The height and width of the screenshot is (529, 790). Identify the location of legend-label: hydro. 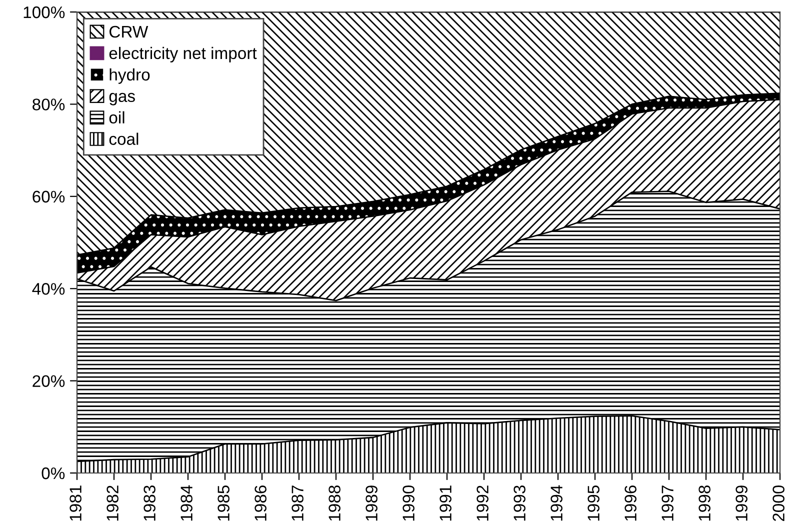
(130, 76).